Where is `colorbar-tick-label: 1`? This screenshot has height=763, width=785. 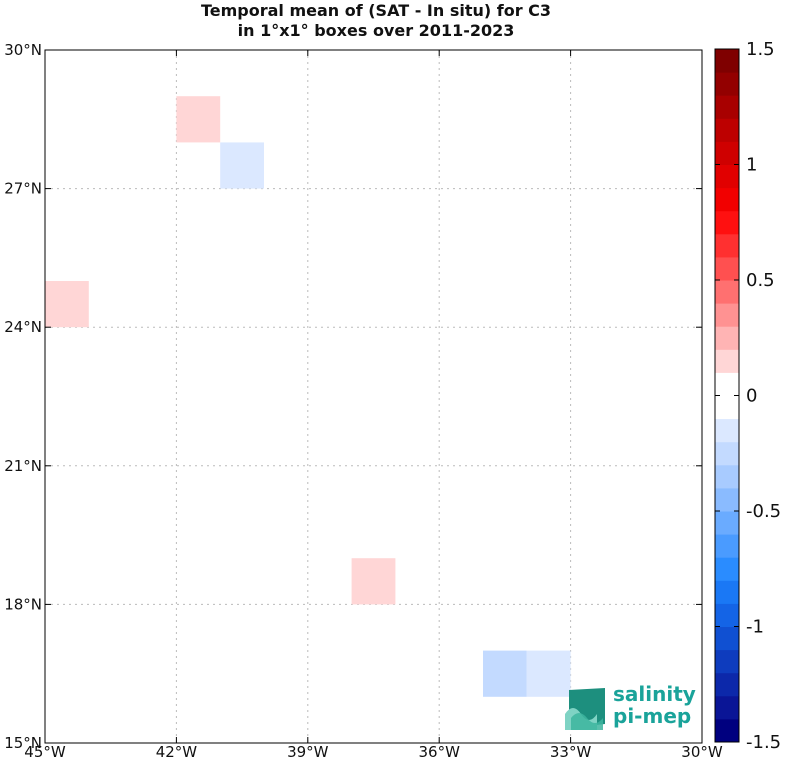
colorbar-tick-label: 1 is located at coordinates (751, 165).